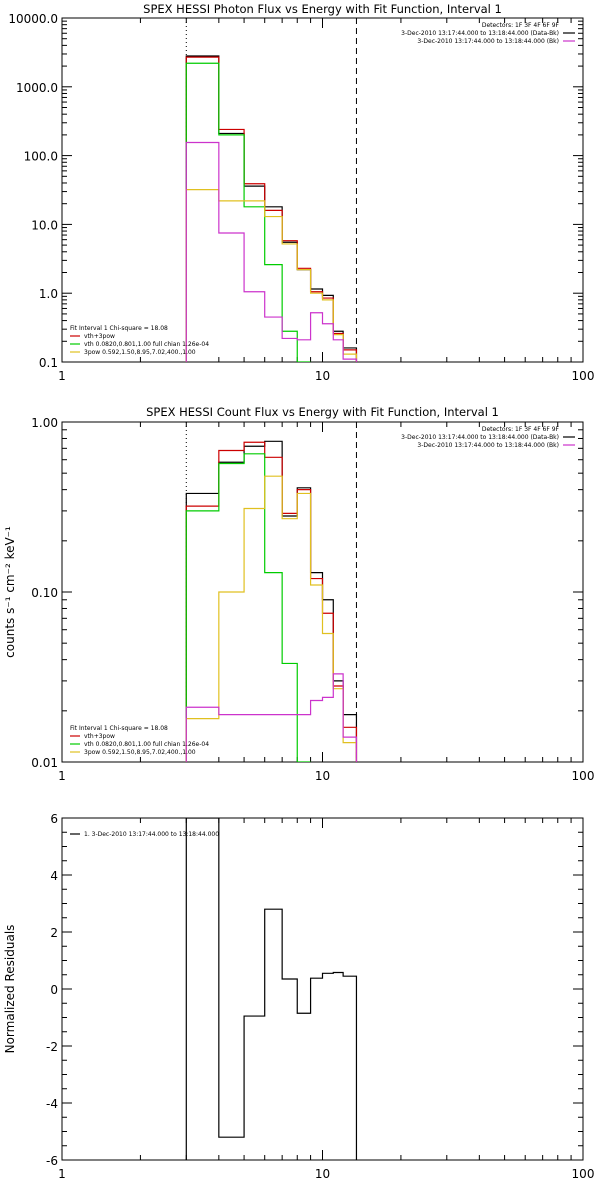 Image resolution: width=600 pixels, height=1200 pixels. Describe the element at coordinates (48, 363) in the screenshot. I see `y-tick-label: 0.1` at that location.